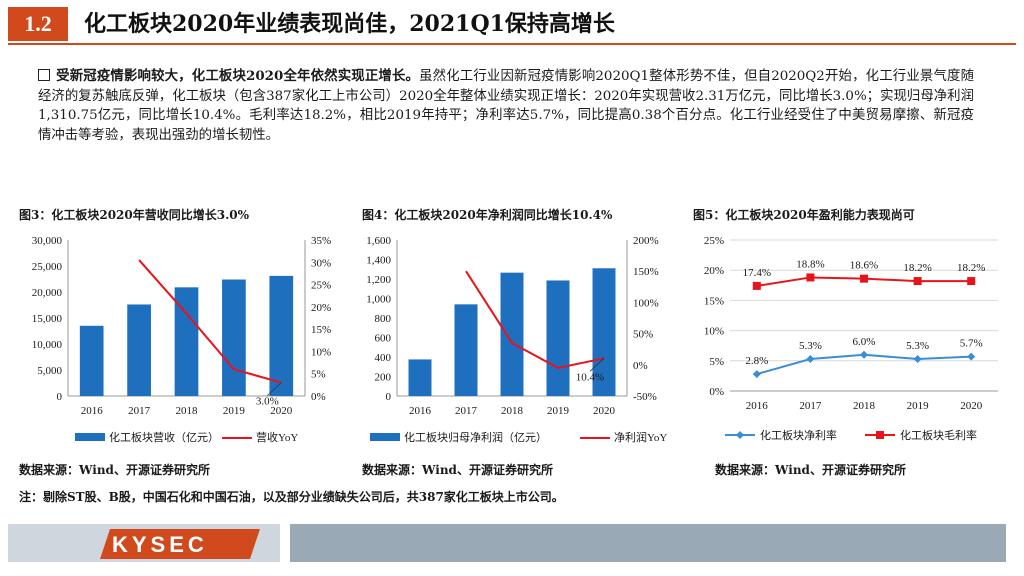 This screenshot has height=576, width=1024. Describe the element at coordinates (47, 241) in the screenshot. I see `left-tick-label: 30,000` at that location.